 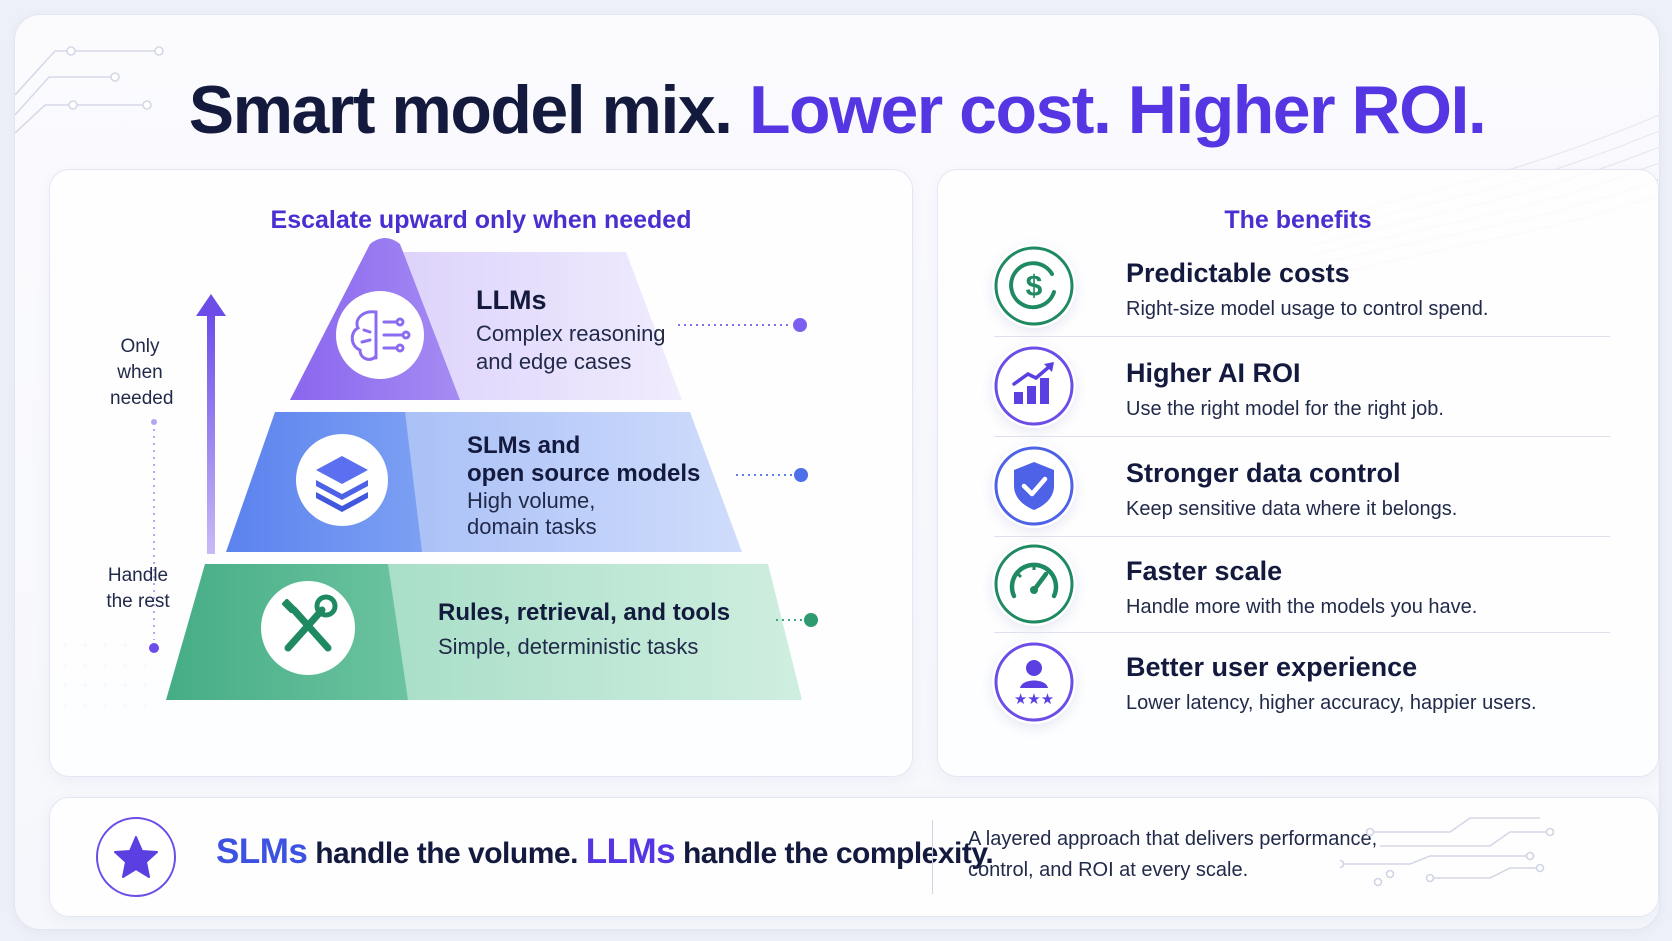 I want to click on benefit-desc: Keep sensitive data where it belongs., so click(x=1292, y=509).